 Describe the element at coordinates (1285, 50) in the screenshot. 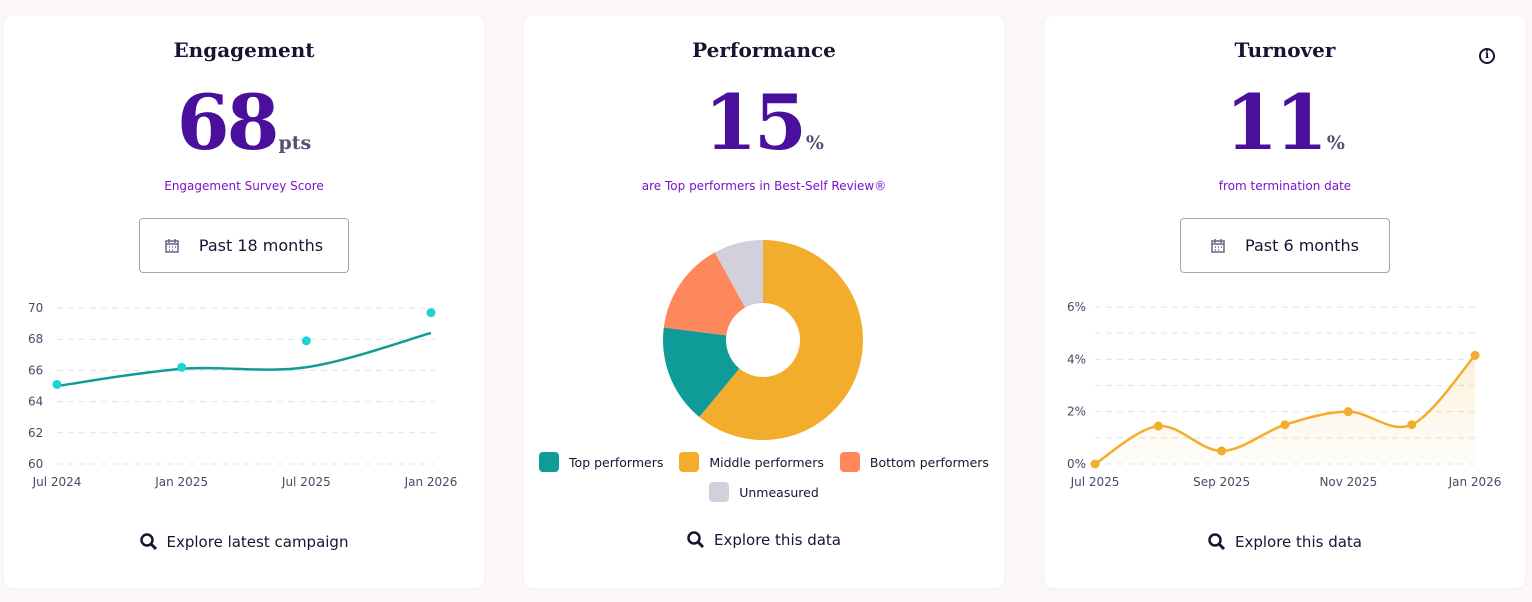

I see `card-title: Turnover` at that location.